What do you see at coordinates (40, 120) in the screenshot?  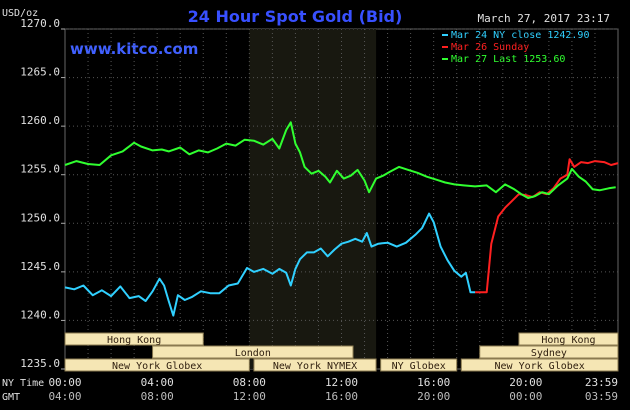 I see `y-tick-label: 1260.0` at bounding box center [40, 120].